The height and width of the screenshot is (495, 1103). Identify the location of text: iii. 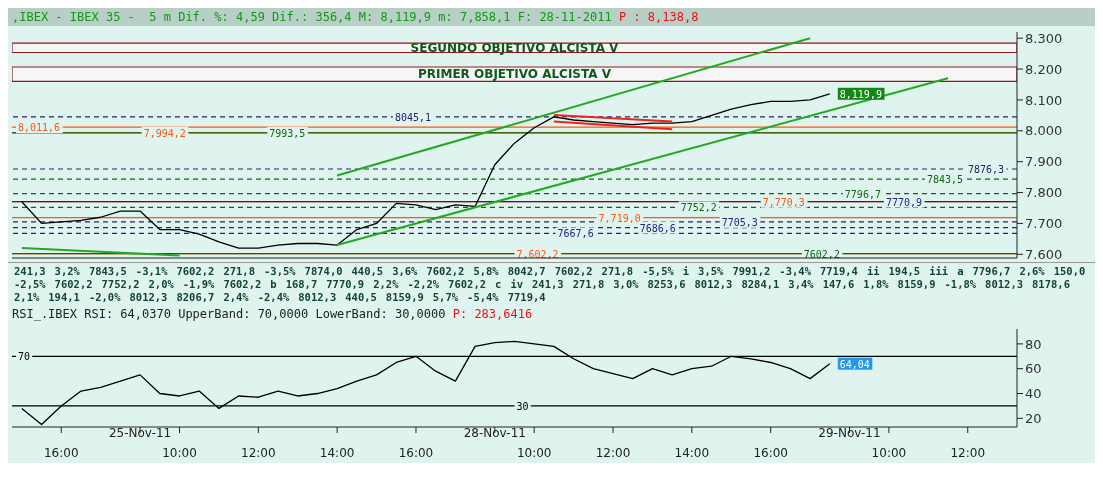
(939, 271).